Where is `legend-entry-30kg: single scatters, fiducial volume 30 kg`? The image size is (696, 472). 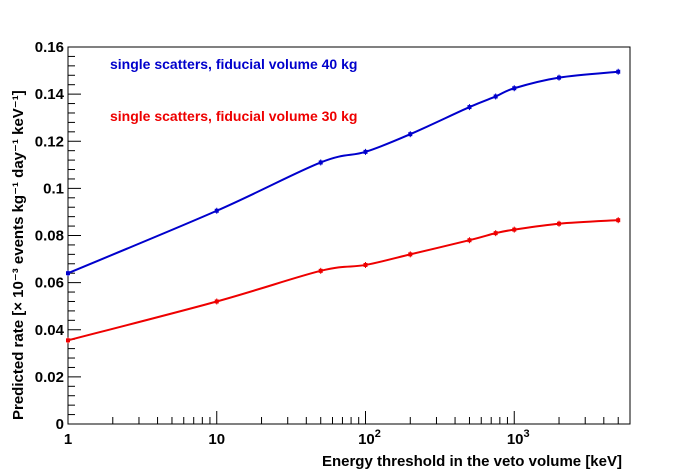 legend-entry-30kg: single scatters, fiducial volume 30 kg is located at coordinates (233, 116).